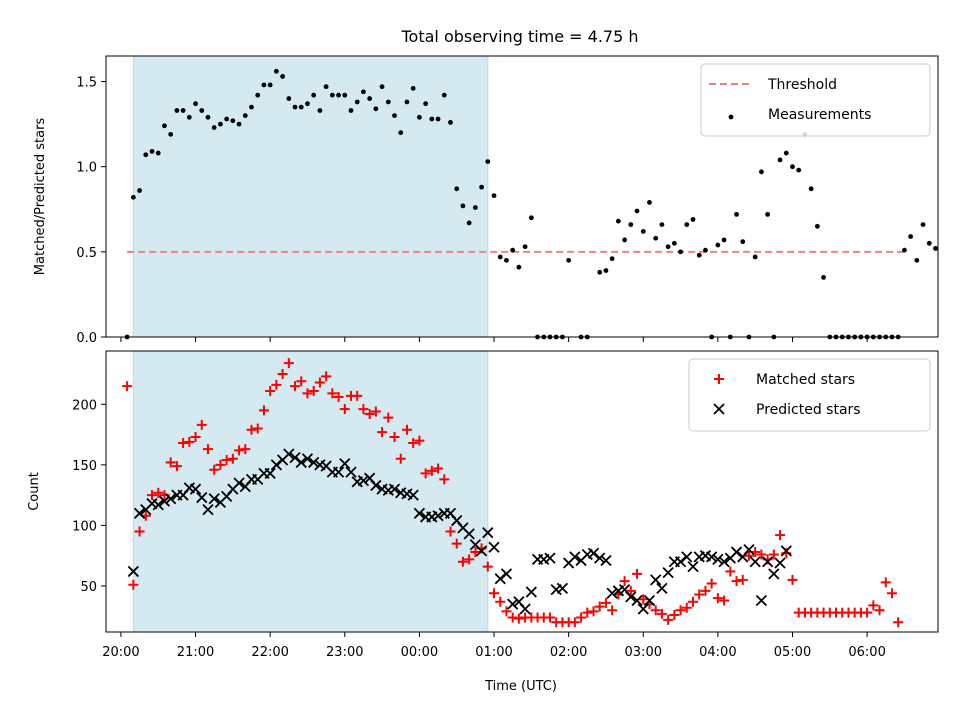  Describe the element at coordinates (88, 587) in the screenshot. I see `y-tick-label: 50` at that location.